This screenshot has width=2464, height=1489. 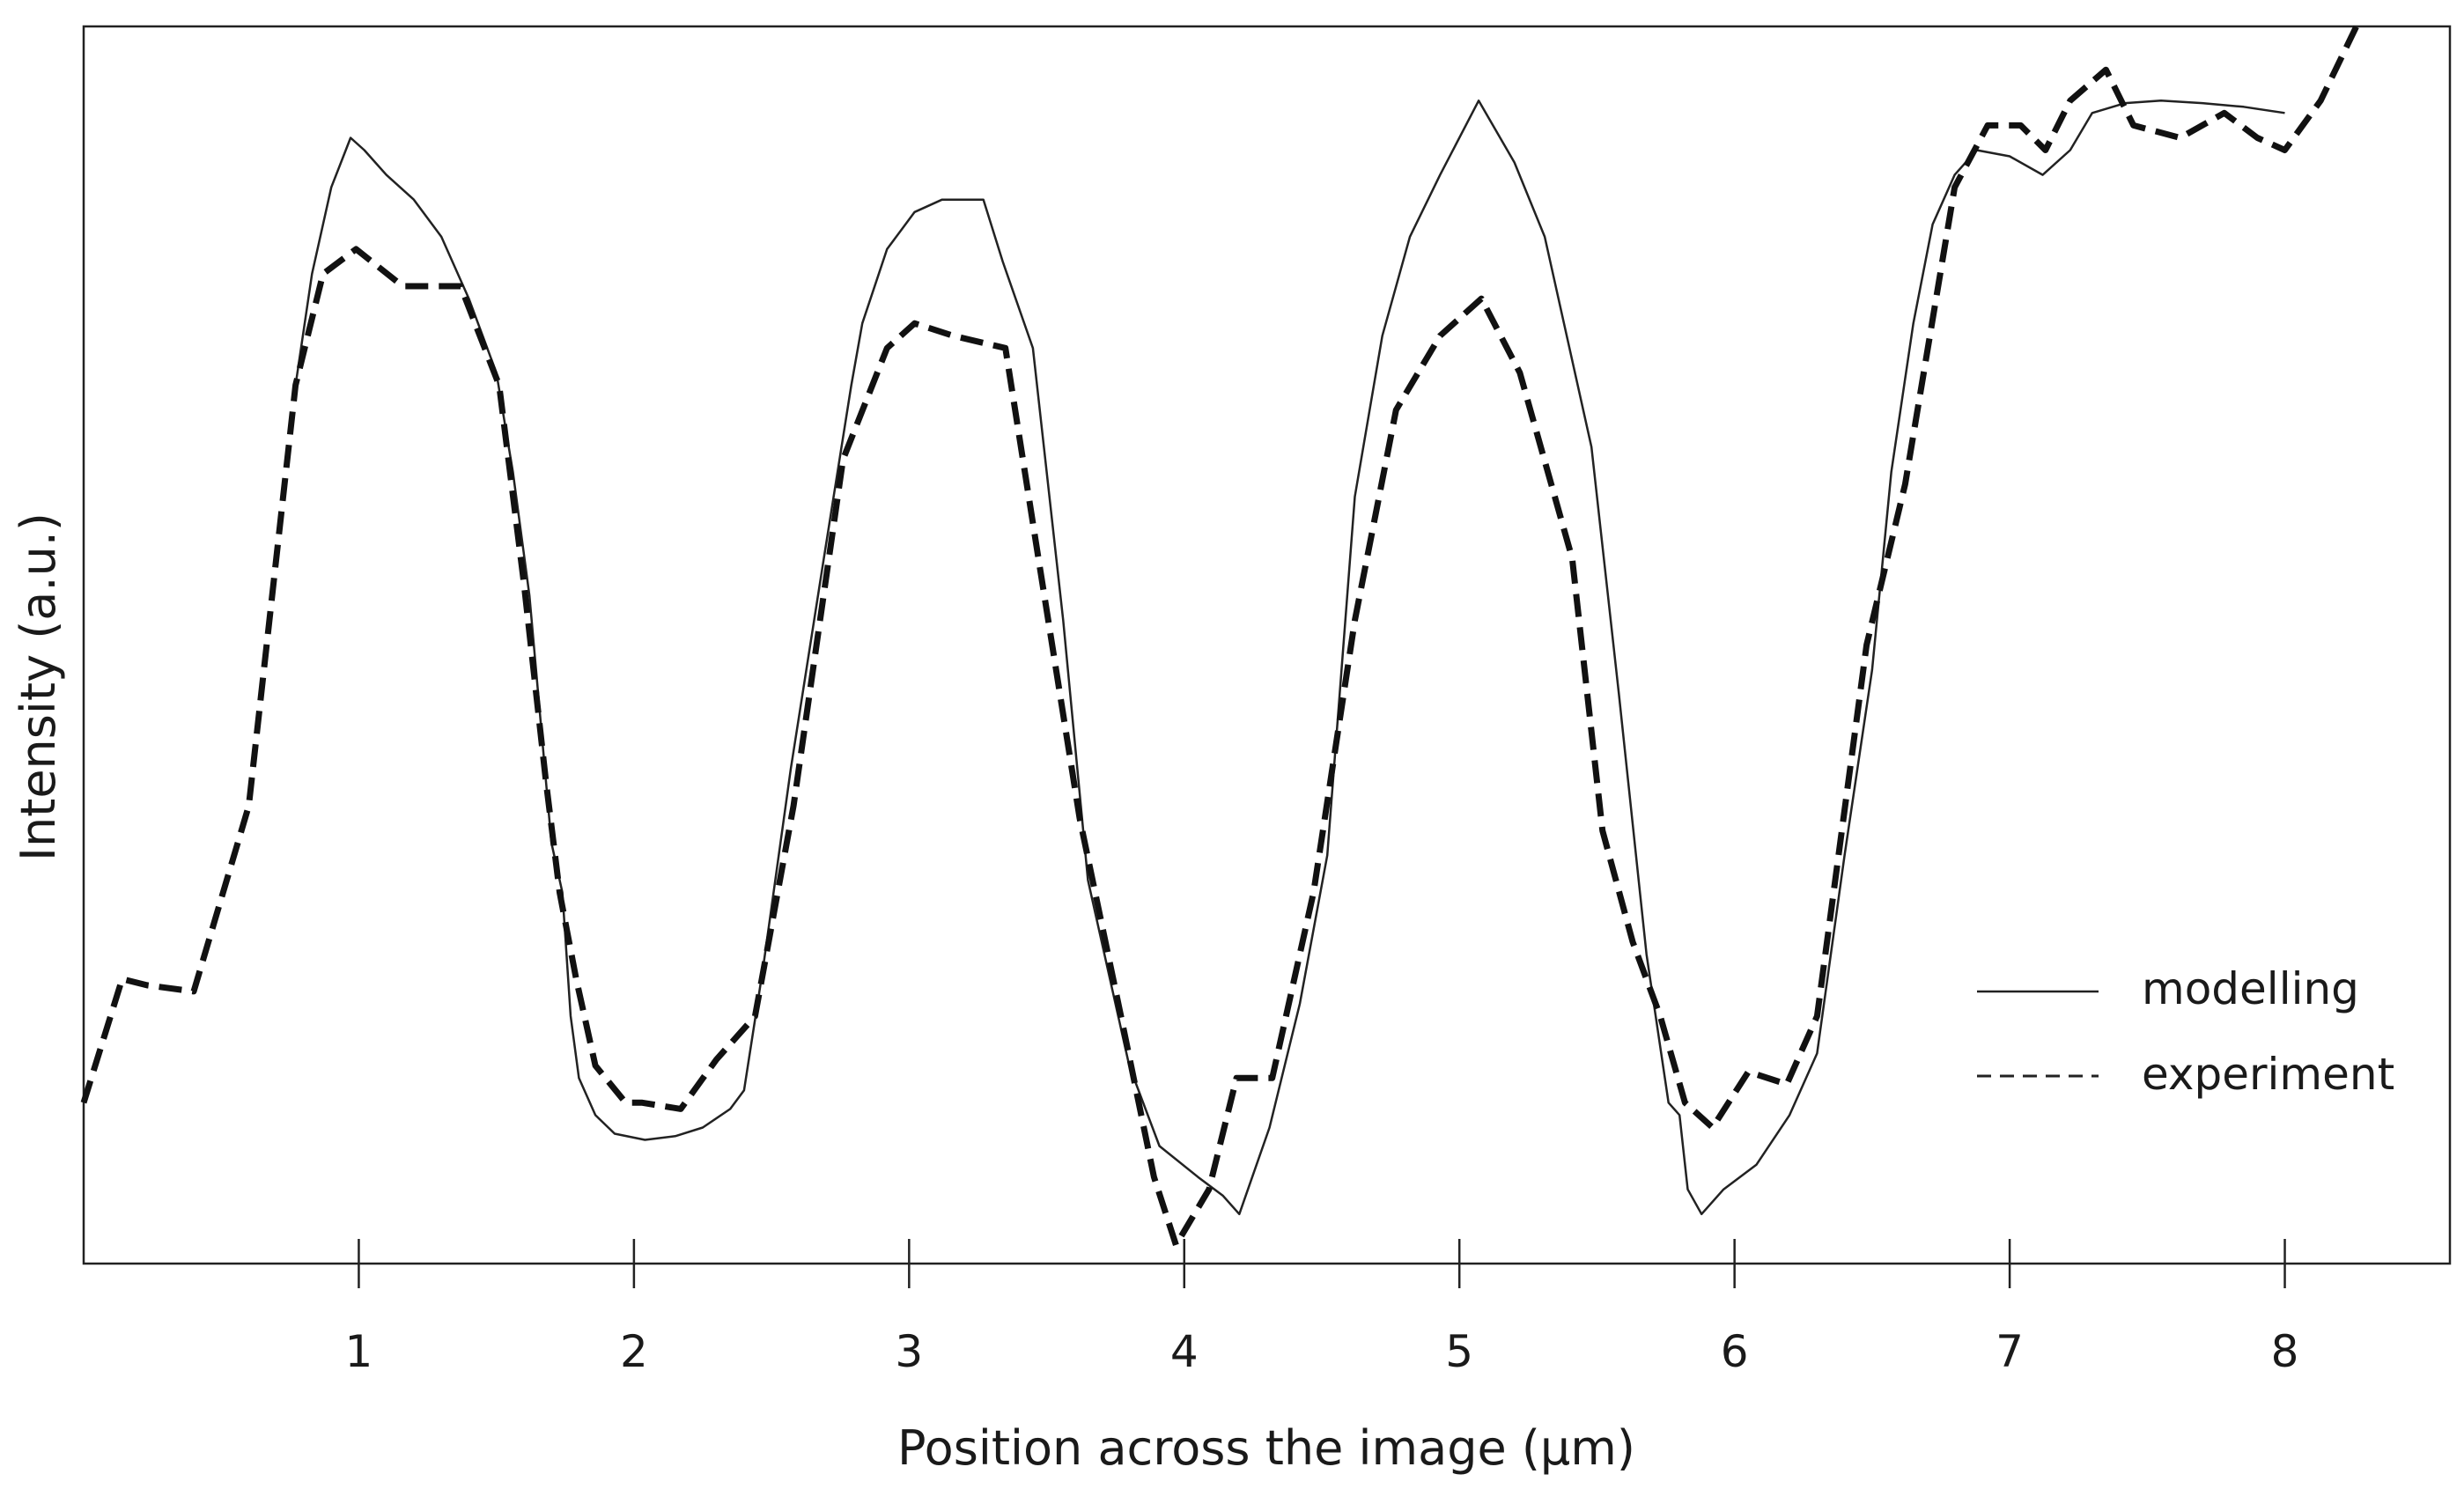 I want to click on x-tick-label: 3, so click(x=909, y=1352).